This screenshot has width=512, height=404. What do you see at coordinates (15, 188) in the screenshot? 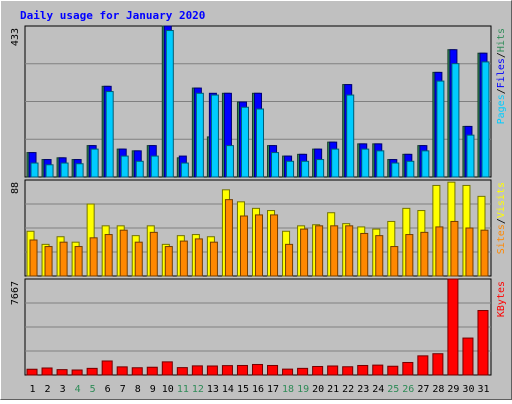
I see `y-max-label: 88` at bounding box center [15, 188].